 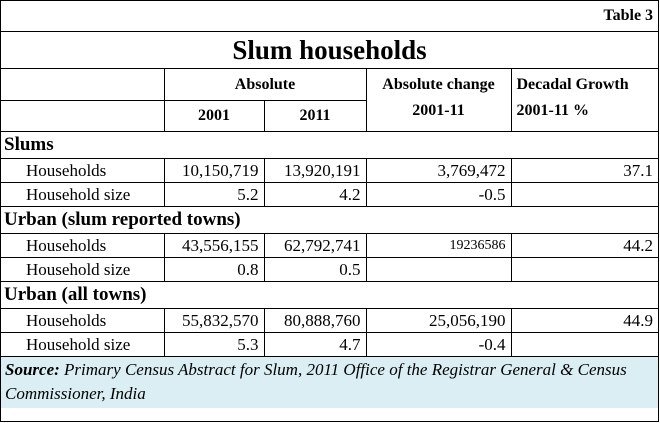 I want to click on cell-absolute-change: 19236586, so click(x=439, y=245).